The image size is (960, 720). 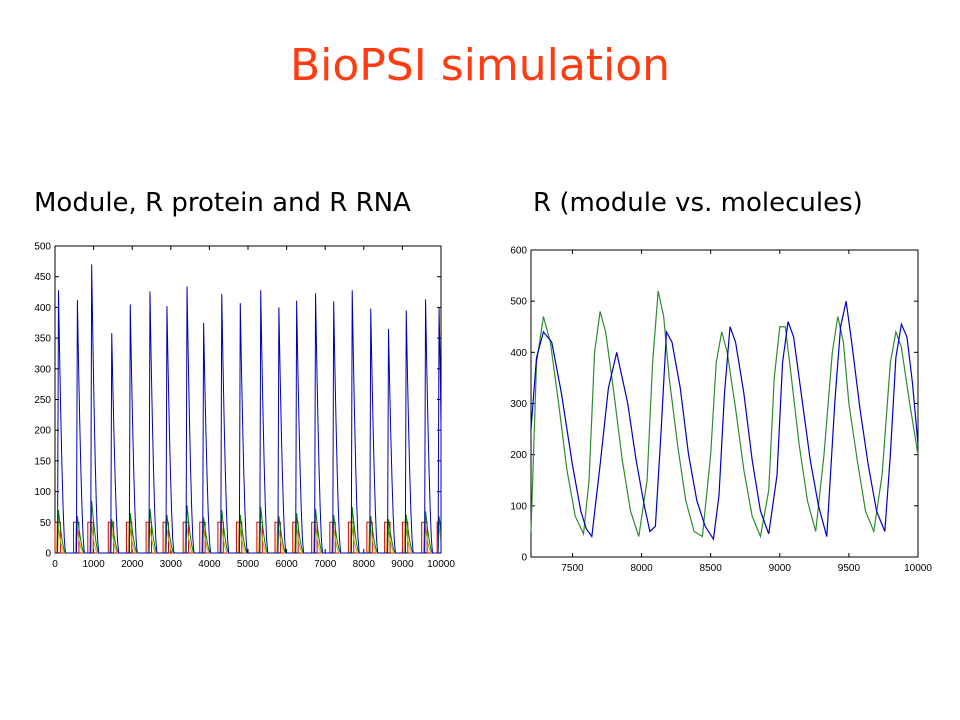 I want to click on chart-0-xtick-label: 2000, so click(x=132, y=564).